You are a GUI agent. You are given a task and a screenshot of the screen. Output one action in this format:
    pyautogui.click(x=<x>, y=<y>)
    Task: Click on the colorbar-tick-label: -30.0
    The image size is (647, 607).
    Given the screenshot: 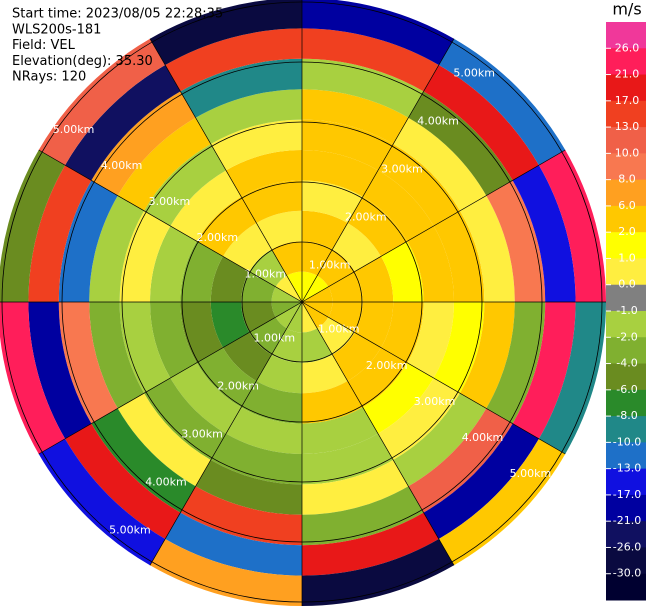 What is the action you would take?
    pyautogui.click(x=627, y=573)
    